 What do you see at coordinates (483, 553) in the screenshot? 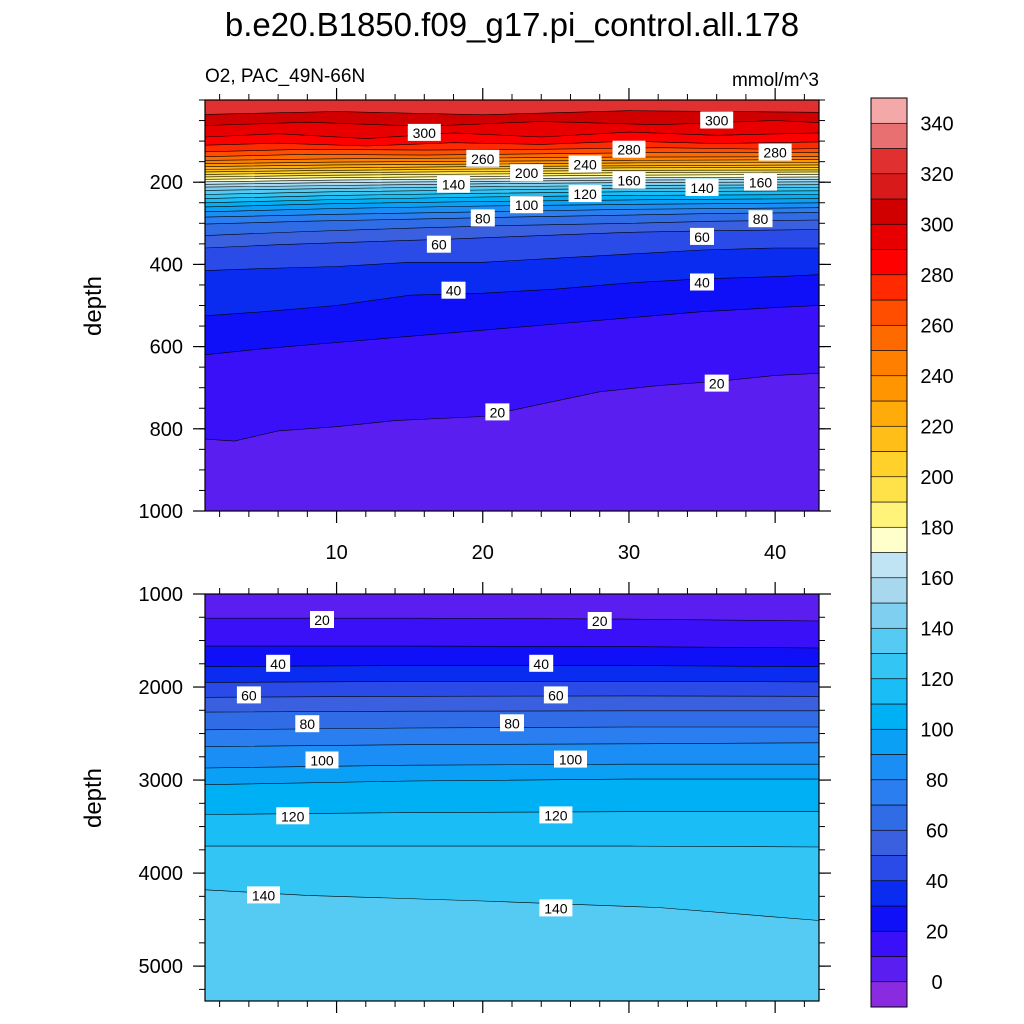
I see `x-tick-label: 20` at bounding box center [483, 553].